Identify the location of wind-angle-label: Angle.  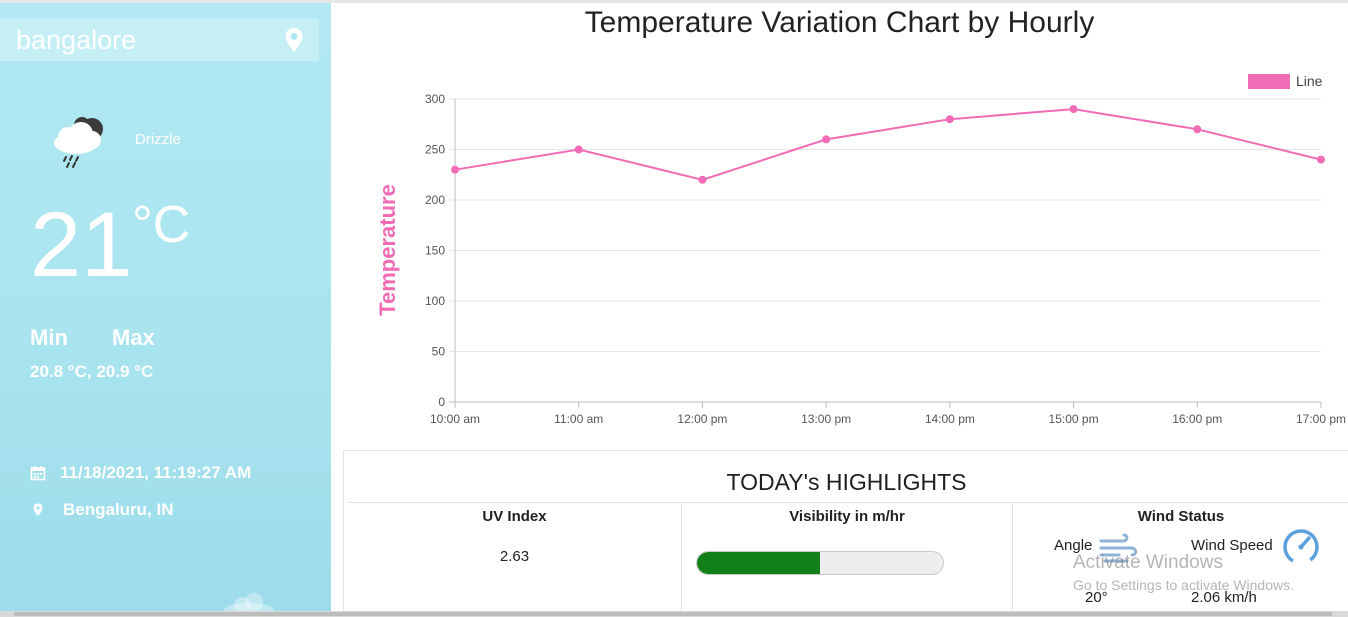
(1073, 545).